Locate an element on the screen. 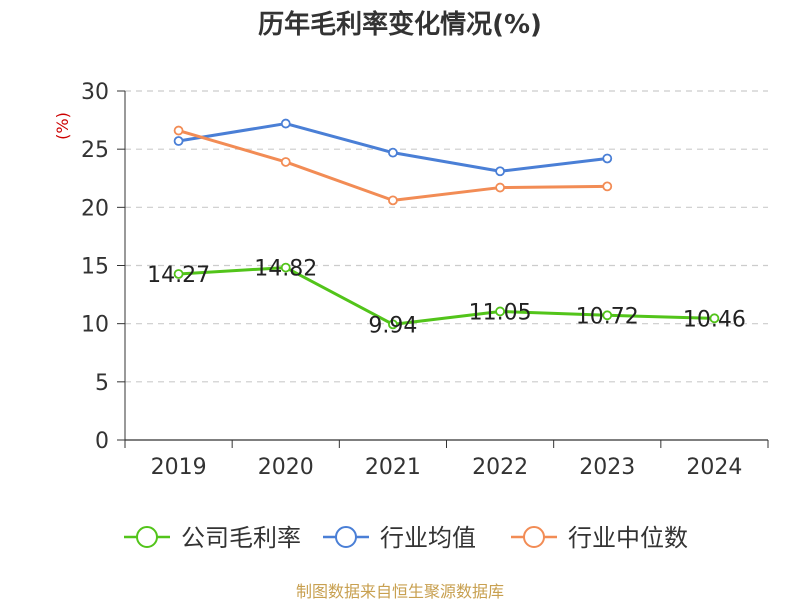 The width and height of the screenshot is (800, 602). x-tick-label: 2024 is located at coordinates (714, 467).